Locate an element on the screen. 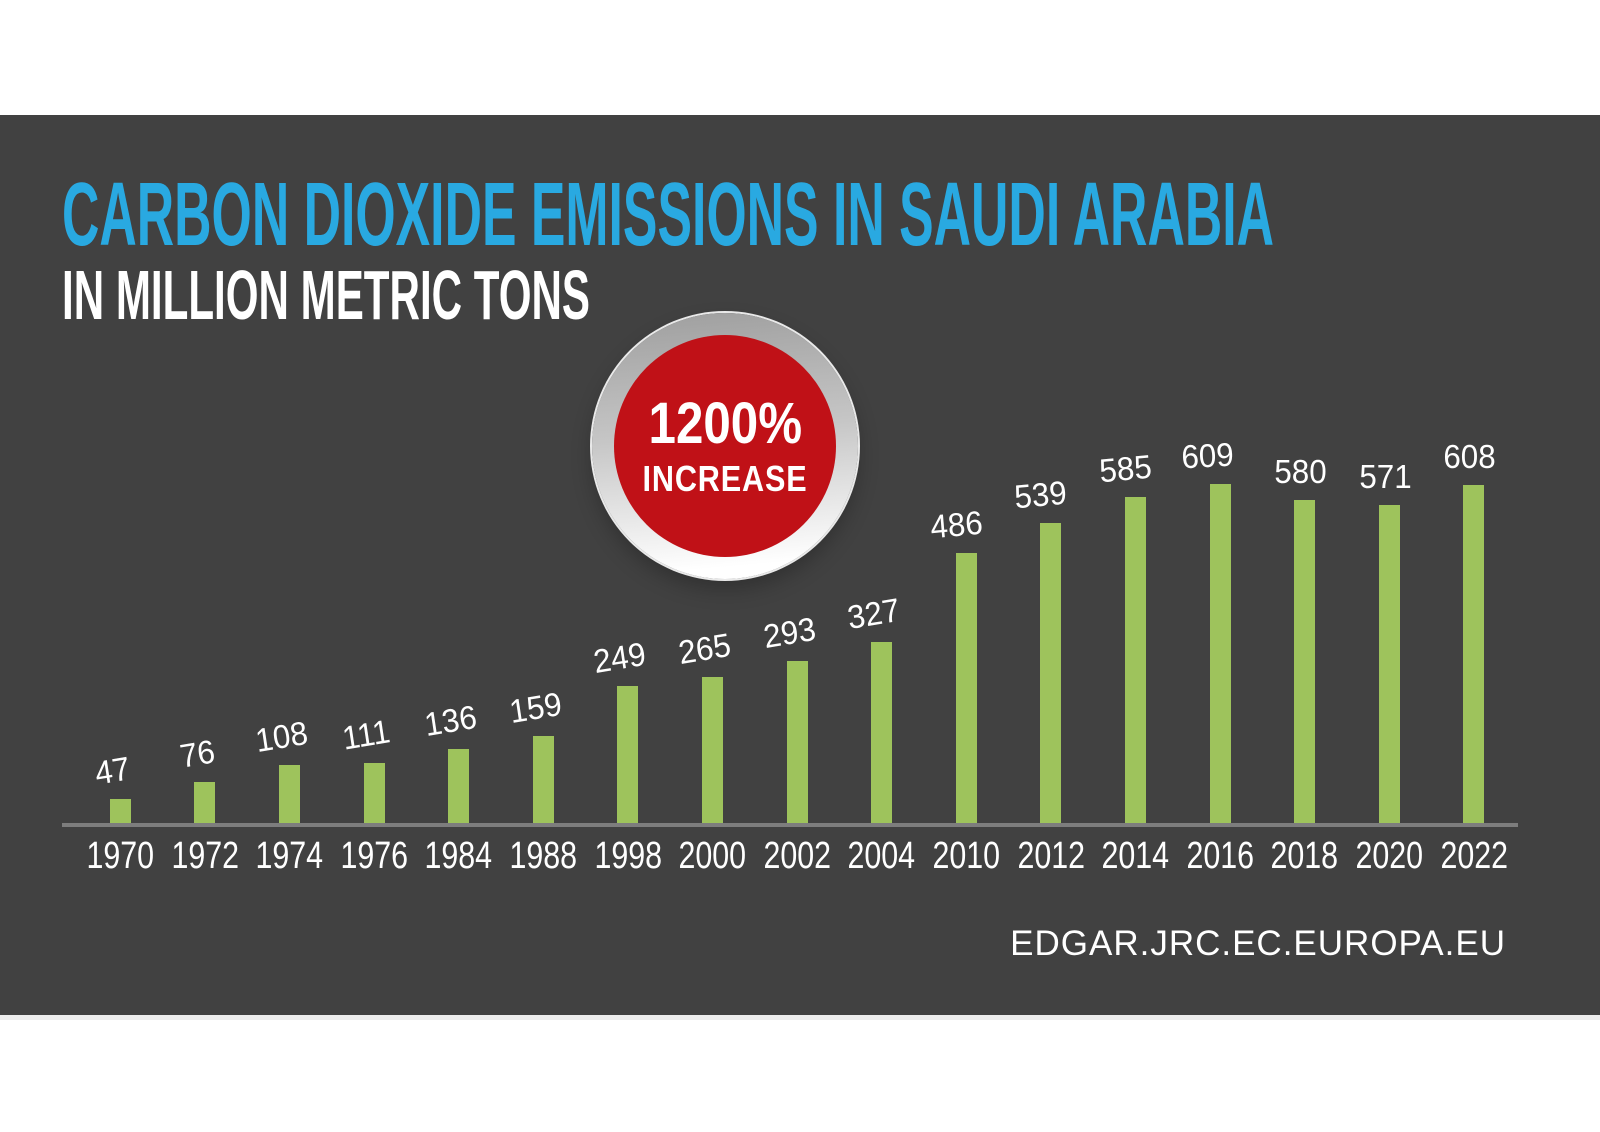 Image resolution: width=1600 pixels, height=1132 pixels. x-axis-tick-label: 2012 is located at coordinates (1051, 856).